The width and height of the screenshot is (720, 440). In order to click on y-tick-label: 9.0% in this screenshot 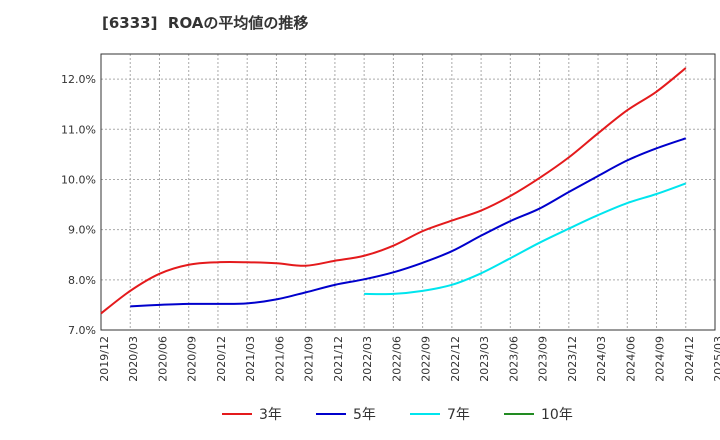, I will do `click(82, 230)`.